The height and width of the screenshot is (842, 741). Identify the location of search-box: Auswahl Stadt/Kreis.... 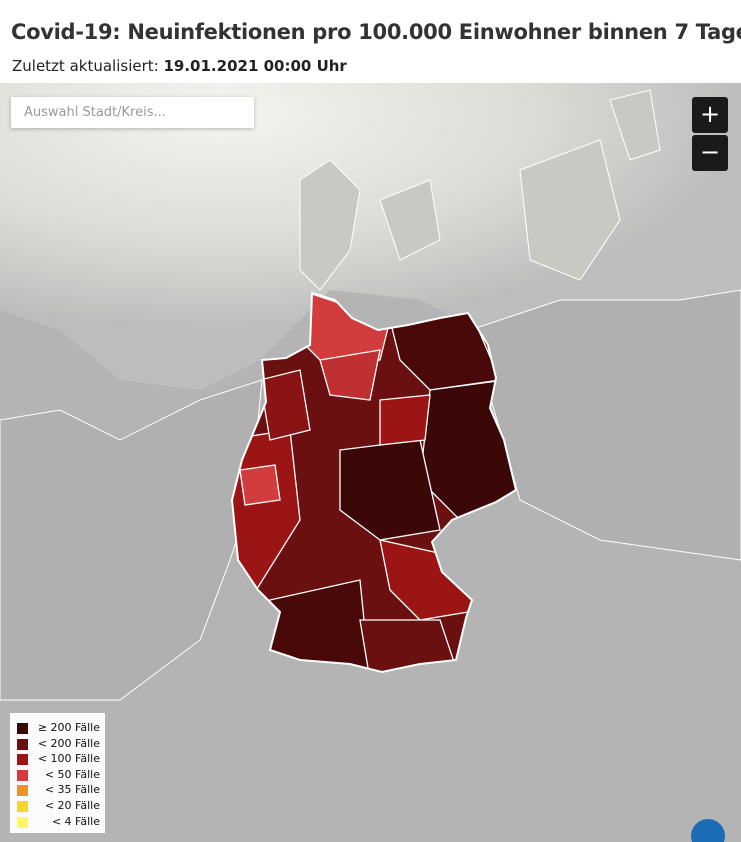
(132, 112).